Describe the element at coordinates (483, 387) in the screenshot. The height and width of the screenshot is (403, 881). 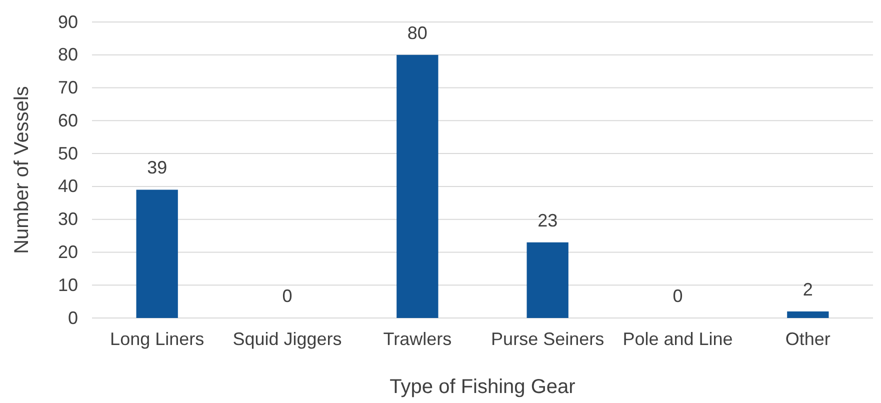
I see `x-axis-title: Type of Fishing Gear` at that location.